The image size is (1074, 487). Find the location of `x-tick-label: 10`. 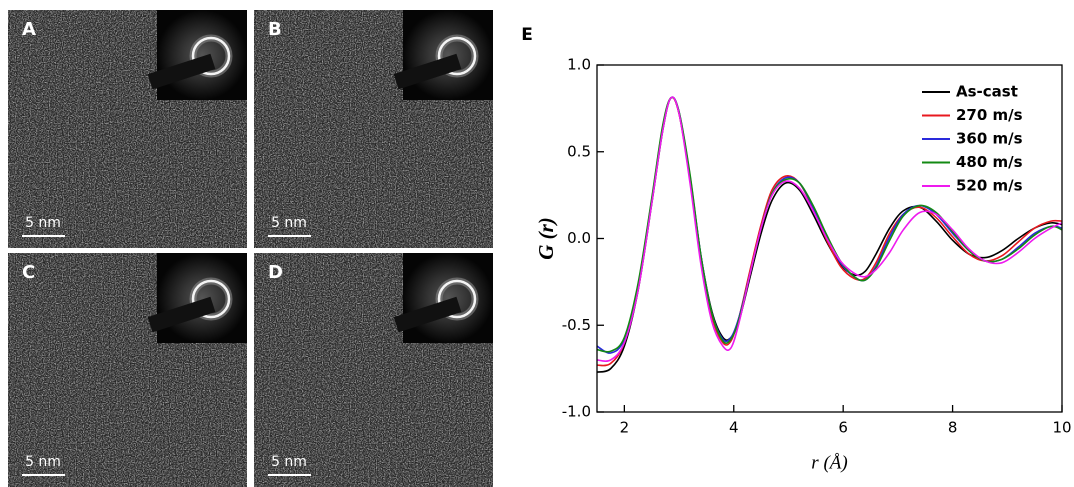

x-tick-label: 10 is located at coordinates (1061, 428).